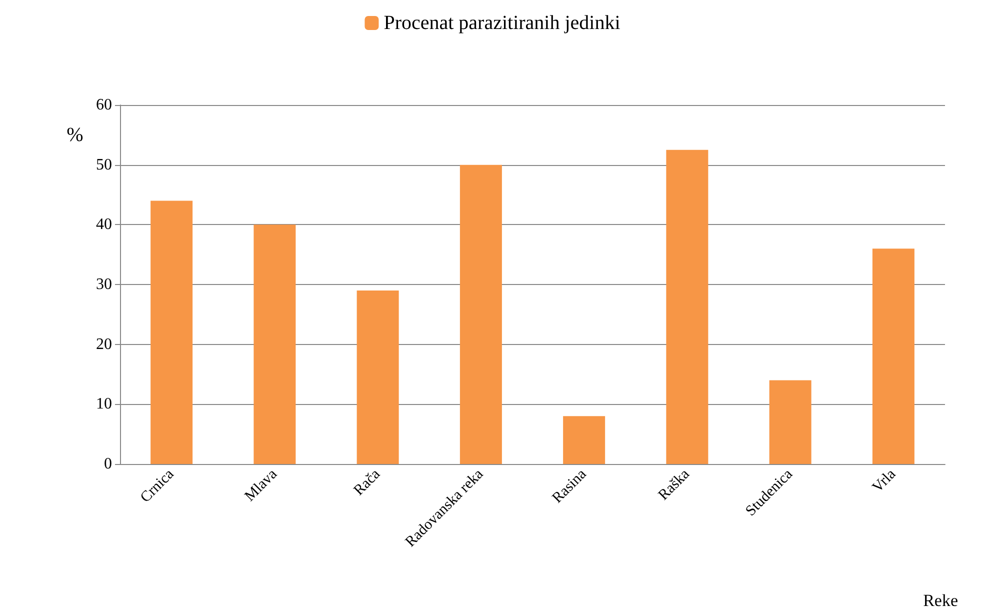 The image size is (985, 614). I want to click on y-tick-label: 60, so click(104, 105).